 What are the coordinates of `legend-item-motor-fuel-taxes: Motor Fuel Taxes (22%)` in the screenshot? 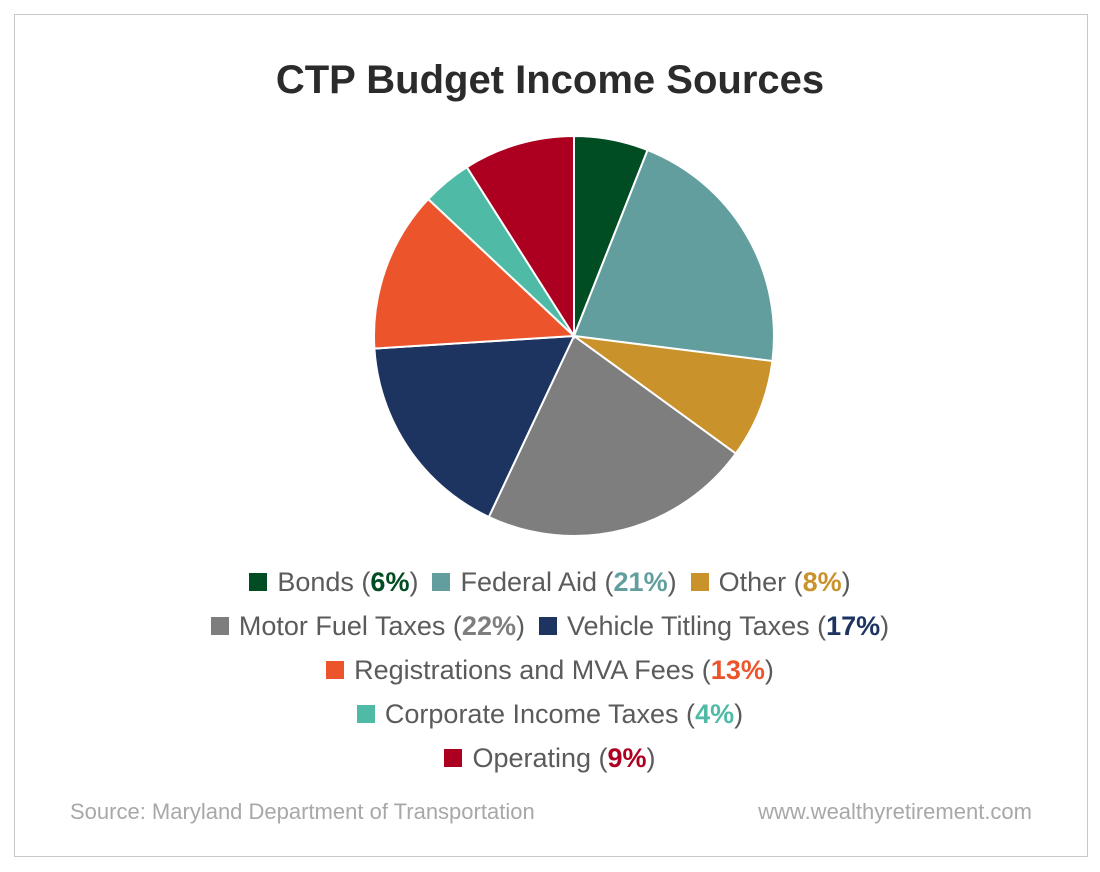 It's located at (367, 626).